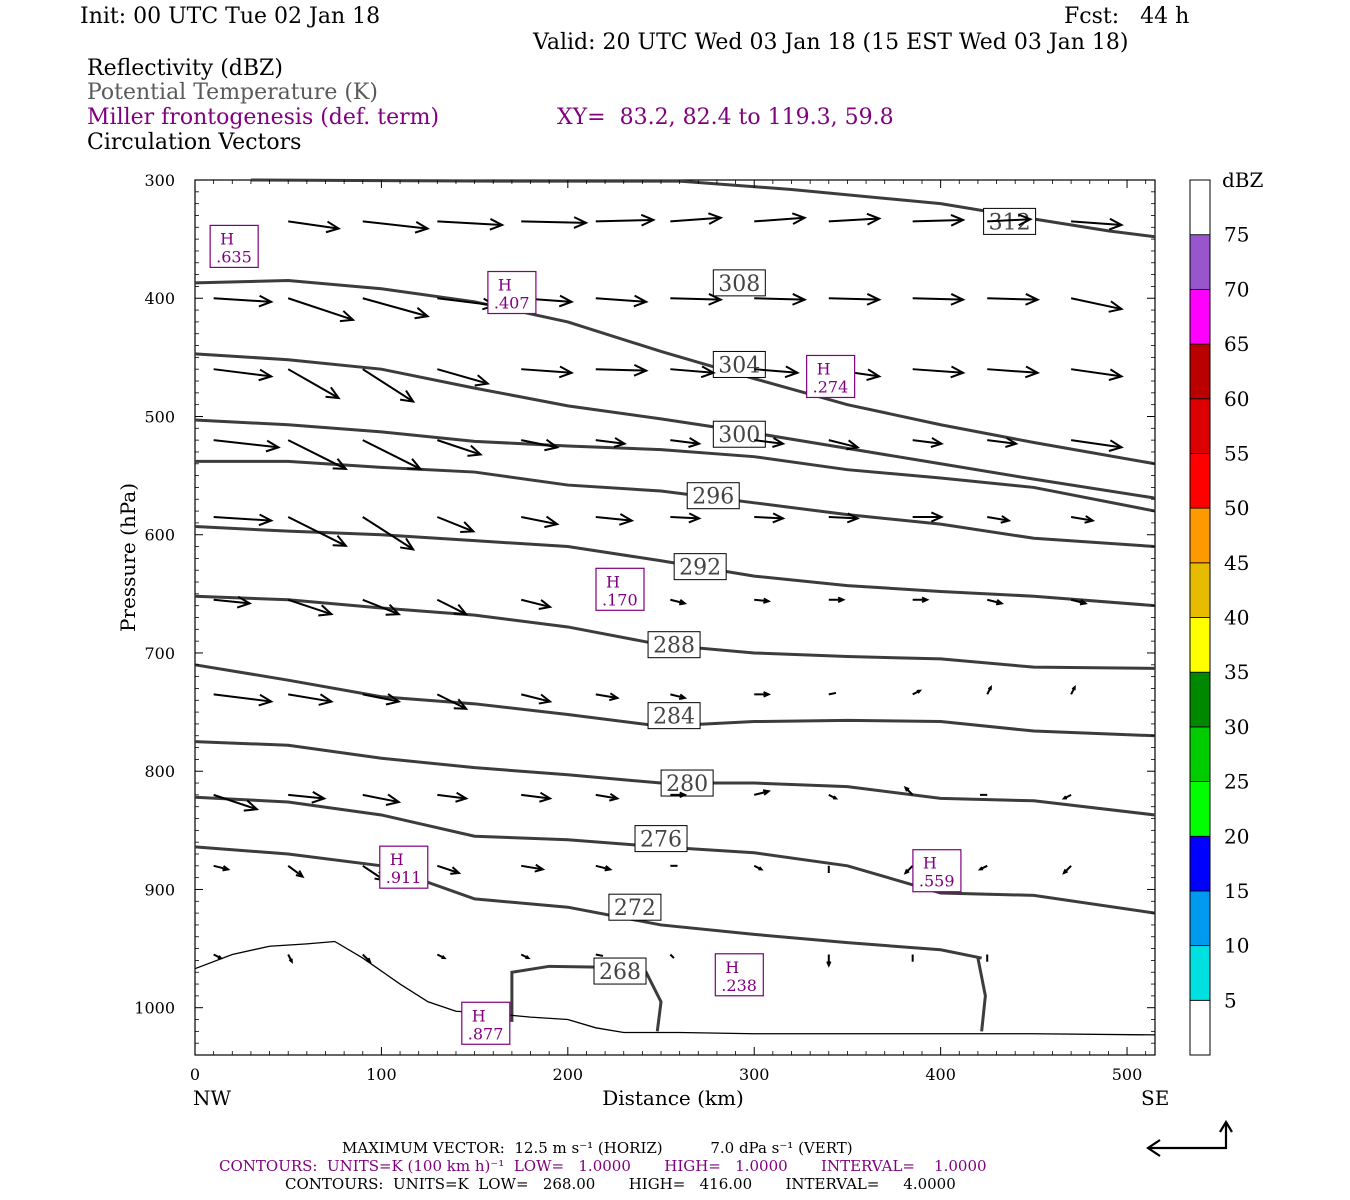 The width and height of the screenshot is (1350, 1200). Describe the element at coordinates (195, 1074) in the screenshot. I see `x-tick-label: 0` at that location.